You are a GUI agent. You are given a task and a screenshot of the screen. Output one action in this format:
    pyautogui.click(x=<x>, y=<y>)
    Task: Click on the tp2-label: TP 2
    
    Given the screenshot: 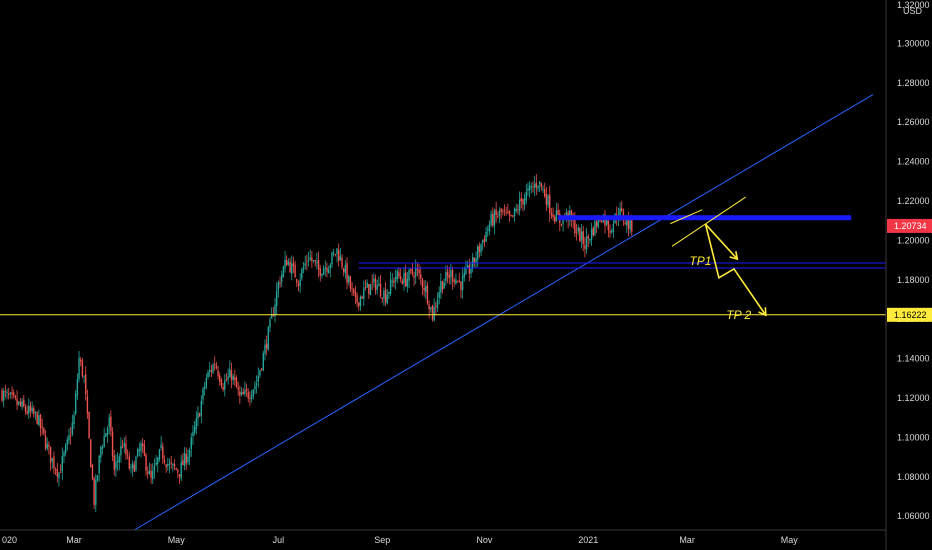 What is the action you would take?
    pyautogui.click(x=738, y=315)
    